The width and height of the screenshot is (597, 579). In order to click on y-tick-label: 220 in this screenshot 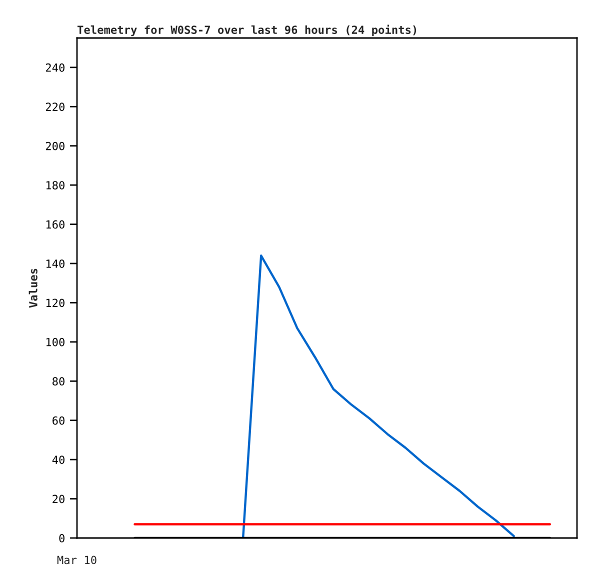, I will do `click(55, 107)`.